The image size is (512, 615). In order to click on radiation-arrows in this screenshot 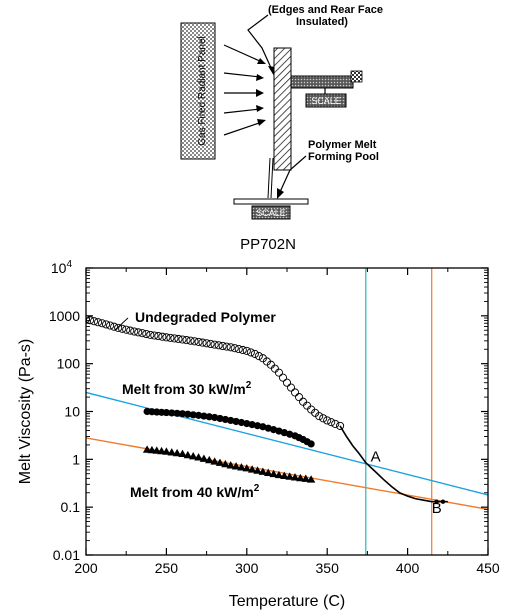, I will do `click(244, 90)`.